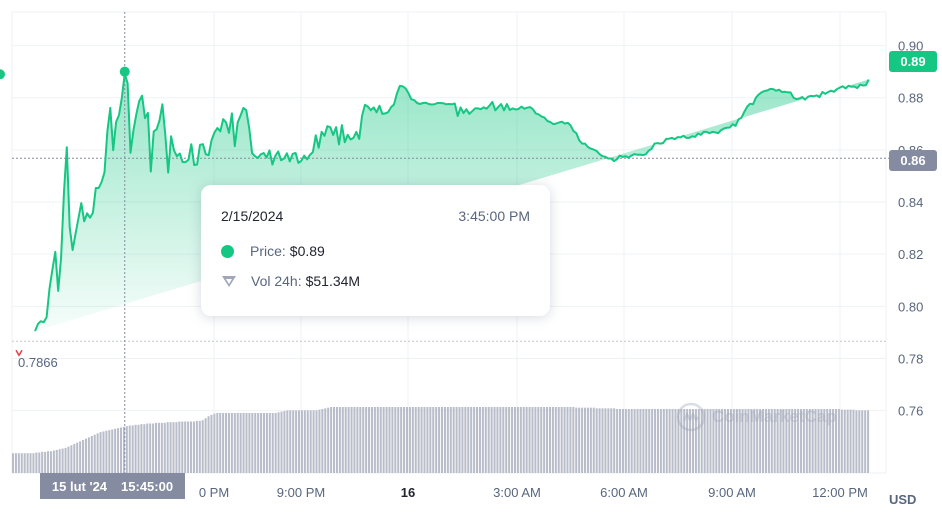 This screenshot has width=942, height=520. I want to click on reference-price-value: 0.86, so click(913, 160).